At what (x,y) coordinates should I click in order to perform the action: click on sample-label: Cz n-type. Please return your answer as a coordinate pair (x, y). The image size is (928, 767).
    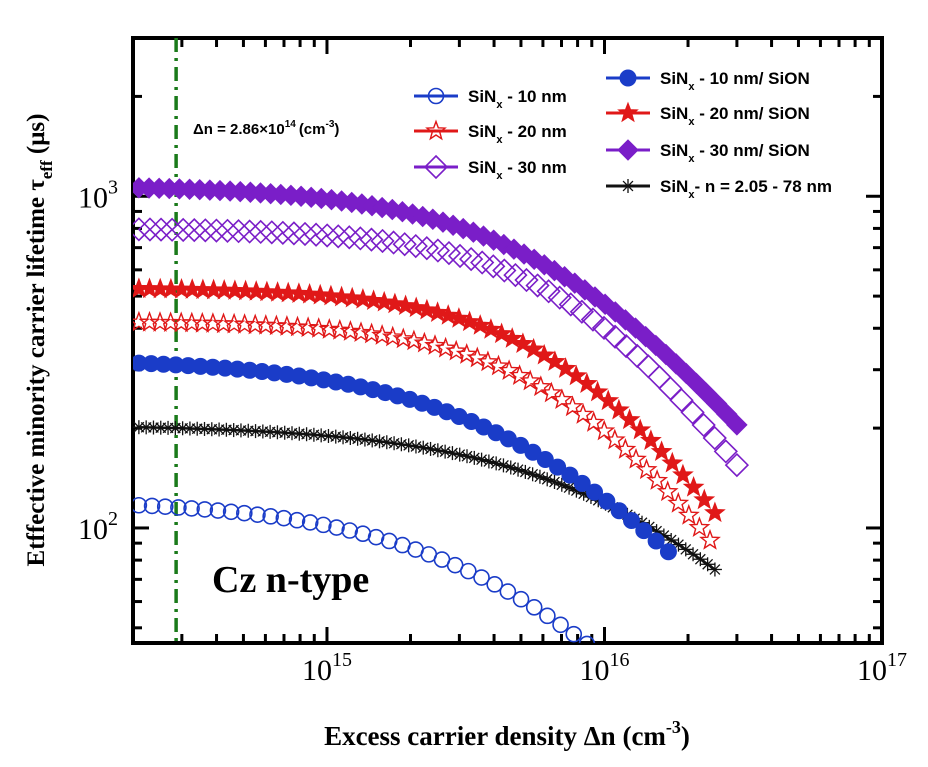
    Looking at the image, I should click on (290, 580).